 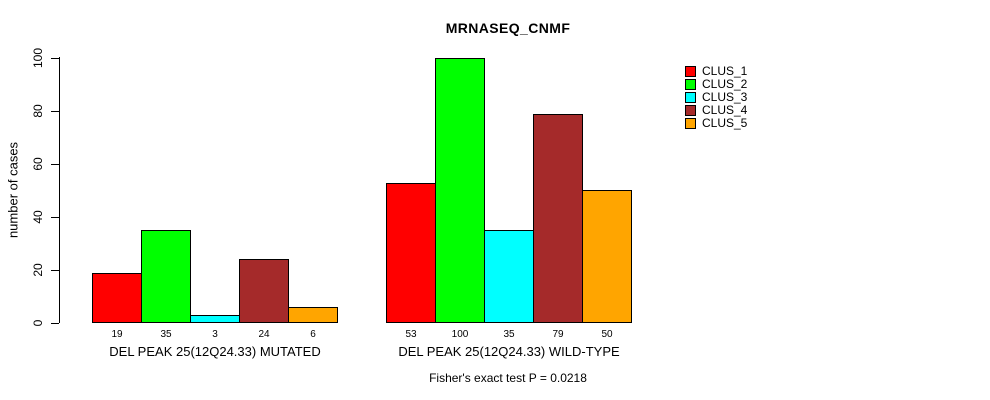 What do you see at coordinates (460, 334) in the screenshot?
I see `bar-value-label: 100` at bounding box center [460, 334].